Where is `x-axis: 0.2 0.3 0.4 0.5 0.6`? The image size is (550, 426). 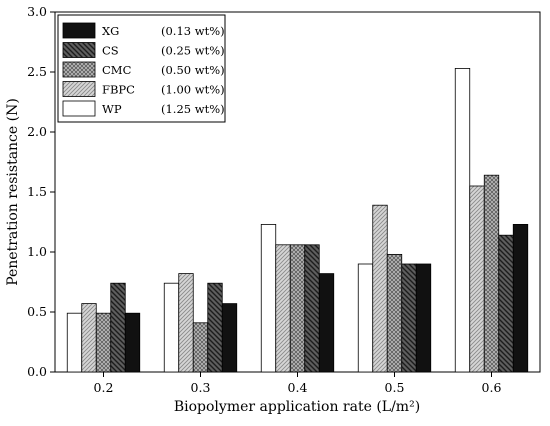
x-axis: 0.2 0.3 0.4 0.5 0.6 is located at coordinates (298, 383).